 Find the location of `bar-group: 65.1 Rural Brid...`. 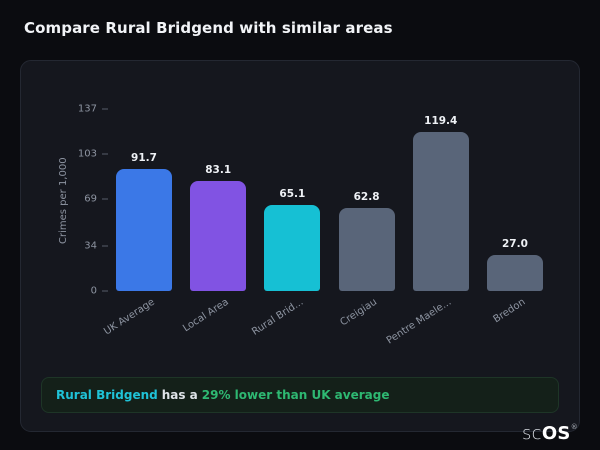

bar-group: 65.1 Rural Brid... is located at coordinates (285, 223).